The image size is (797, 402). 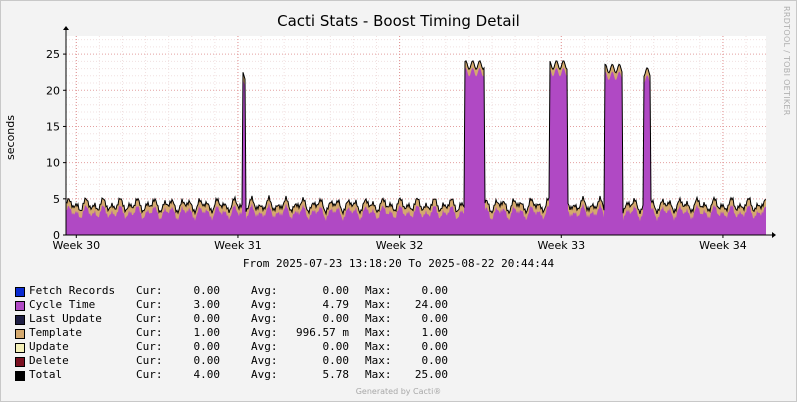 What do you see at coordinates (66, 28) in the screenshot?
I see `y-axis-arrow` at bounding box center [66, 28].